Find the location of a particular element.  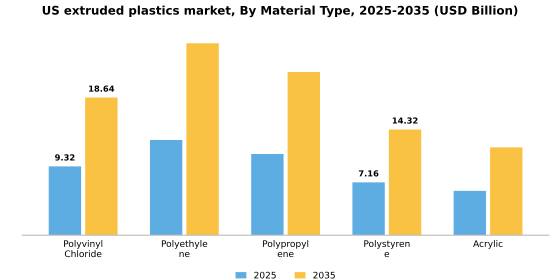

x-tick-label: Polypropyl ene is located at coordinates (285, 249).